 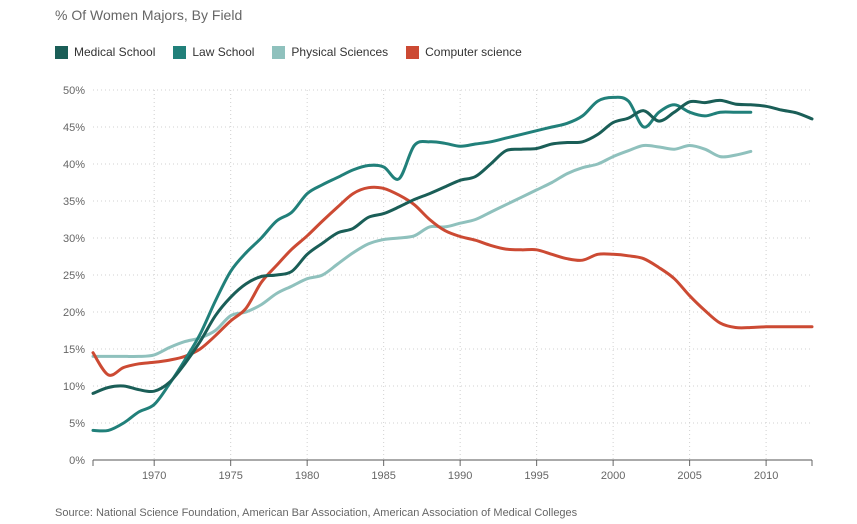 I want to click on x-tick-label: 1985, so click(x=383, y=476).